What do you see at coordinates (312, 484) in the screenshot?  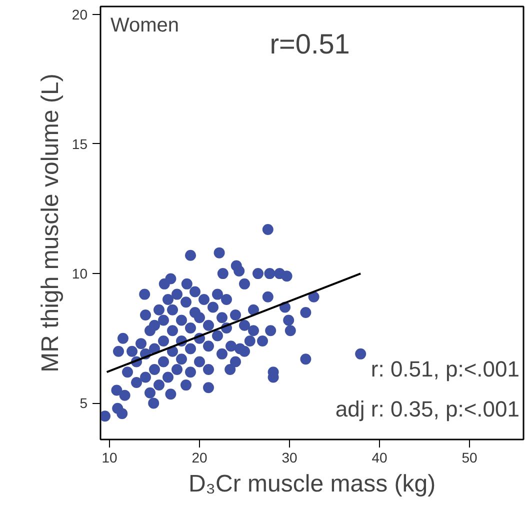 I see `x-axis-title: D₃Cr muscle mass (kg)` at bounding box center [312, 484].